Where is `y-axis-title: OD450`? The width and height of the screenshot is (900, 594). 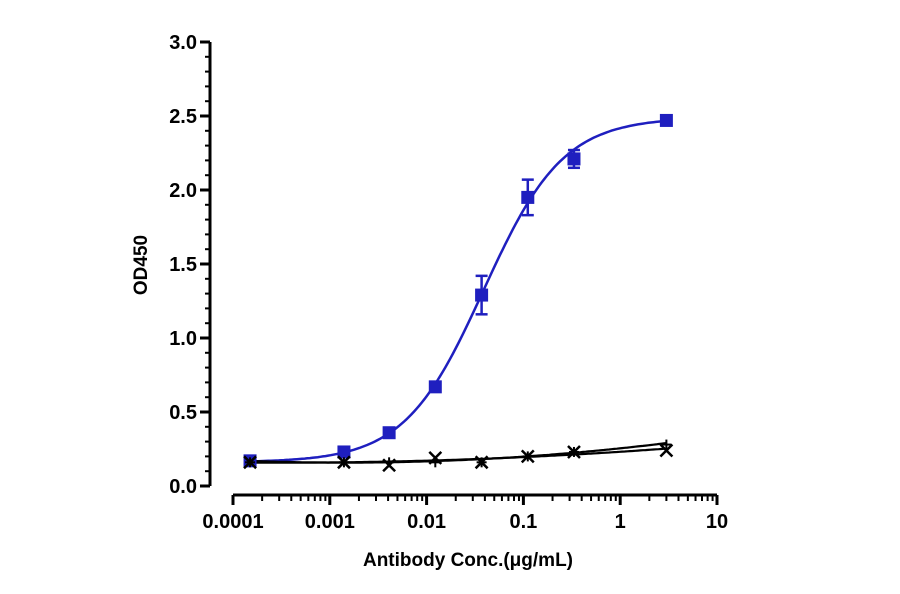
y-axis-title: OD450 is located at coordinates (141, 265).